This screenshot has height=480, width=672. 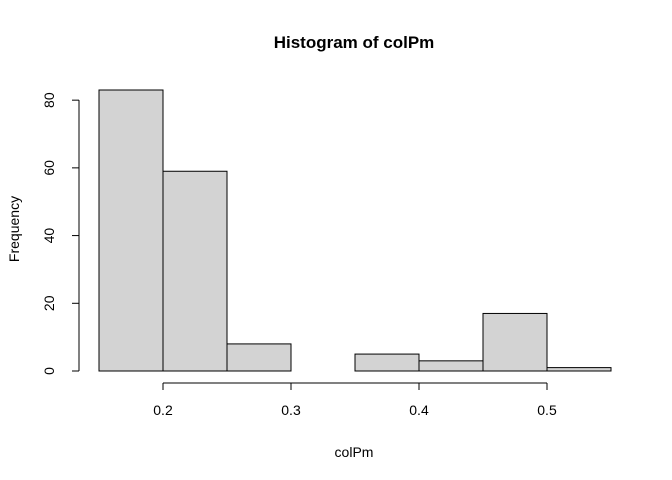 I want to click on x-tick-label-0: 0.2, so click(x=163, y=410).